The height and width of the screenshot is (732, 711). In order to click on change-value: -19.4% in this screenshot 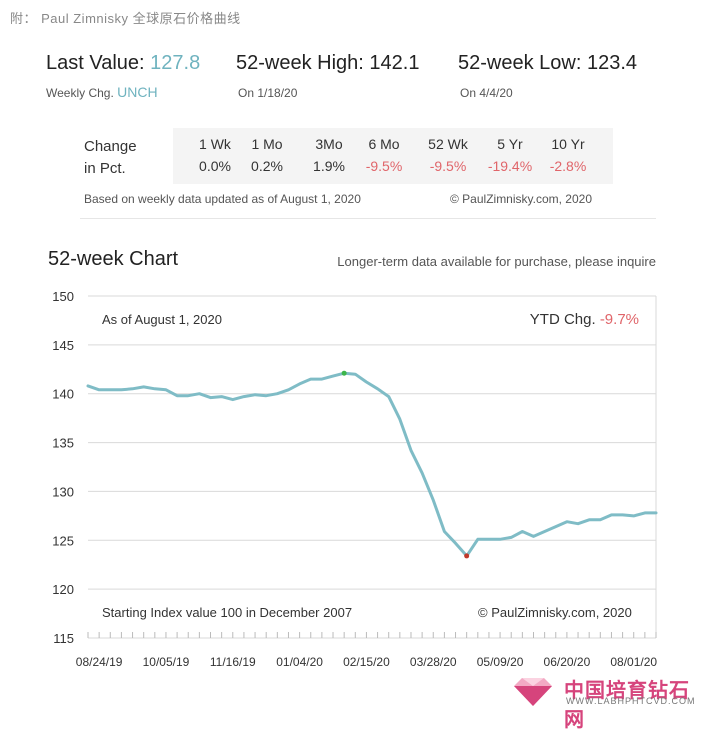, I will do `click(510, 166)`.